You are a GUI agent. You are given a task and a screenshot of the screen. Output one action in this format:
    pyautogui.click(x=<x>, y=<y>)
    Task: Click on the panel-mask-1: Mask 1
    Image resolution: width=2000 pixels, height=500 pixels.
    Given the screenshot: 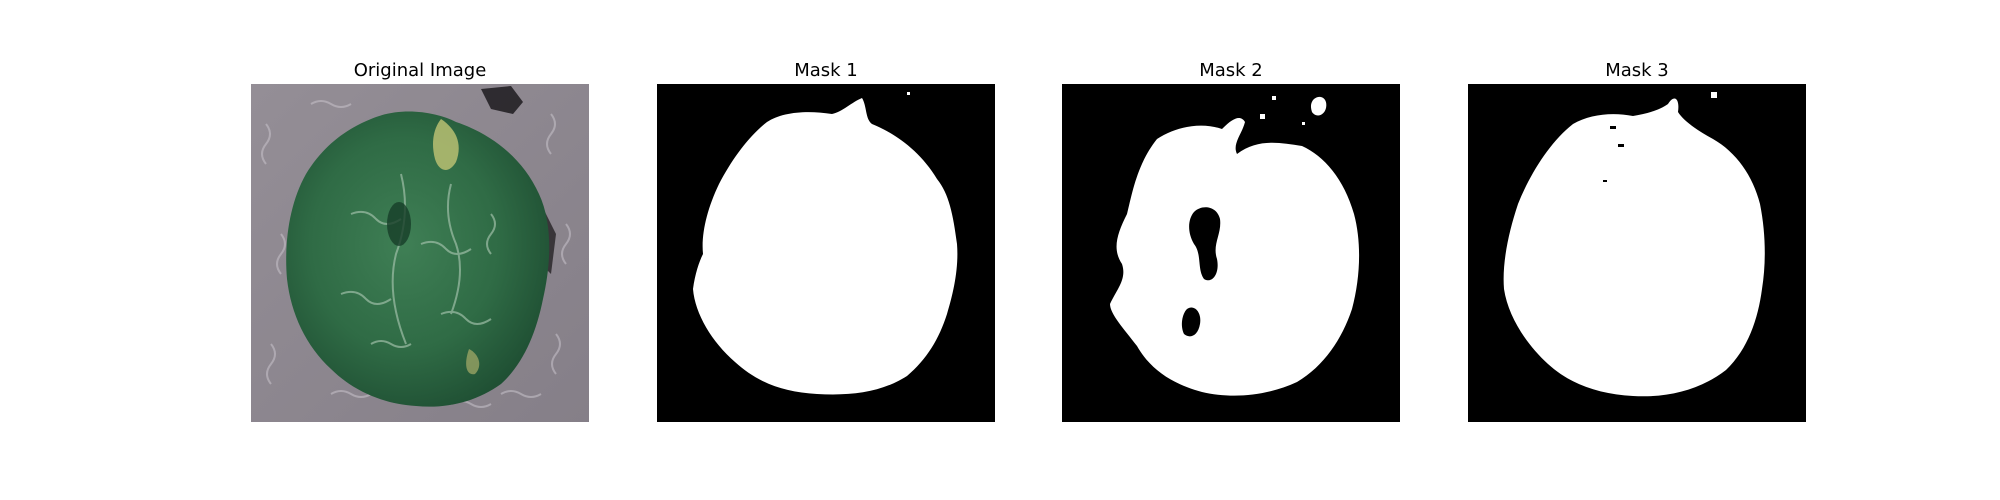 What is the action you would take?
    pyautogui.click(x=826, y=243)
    